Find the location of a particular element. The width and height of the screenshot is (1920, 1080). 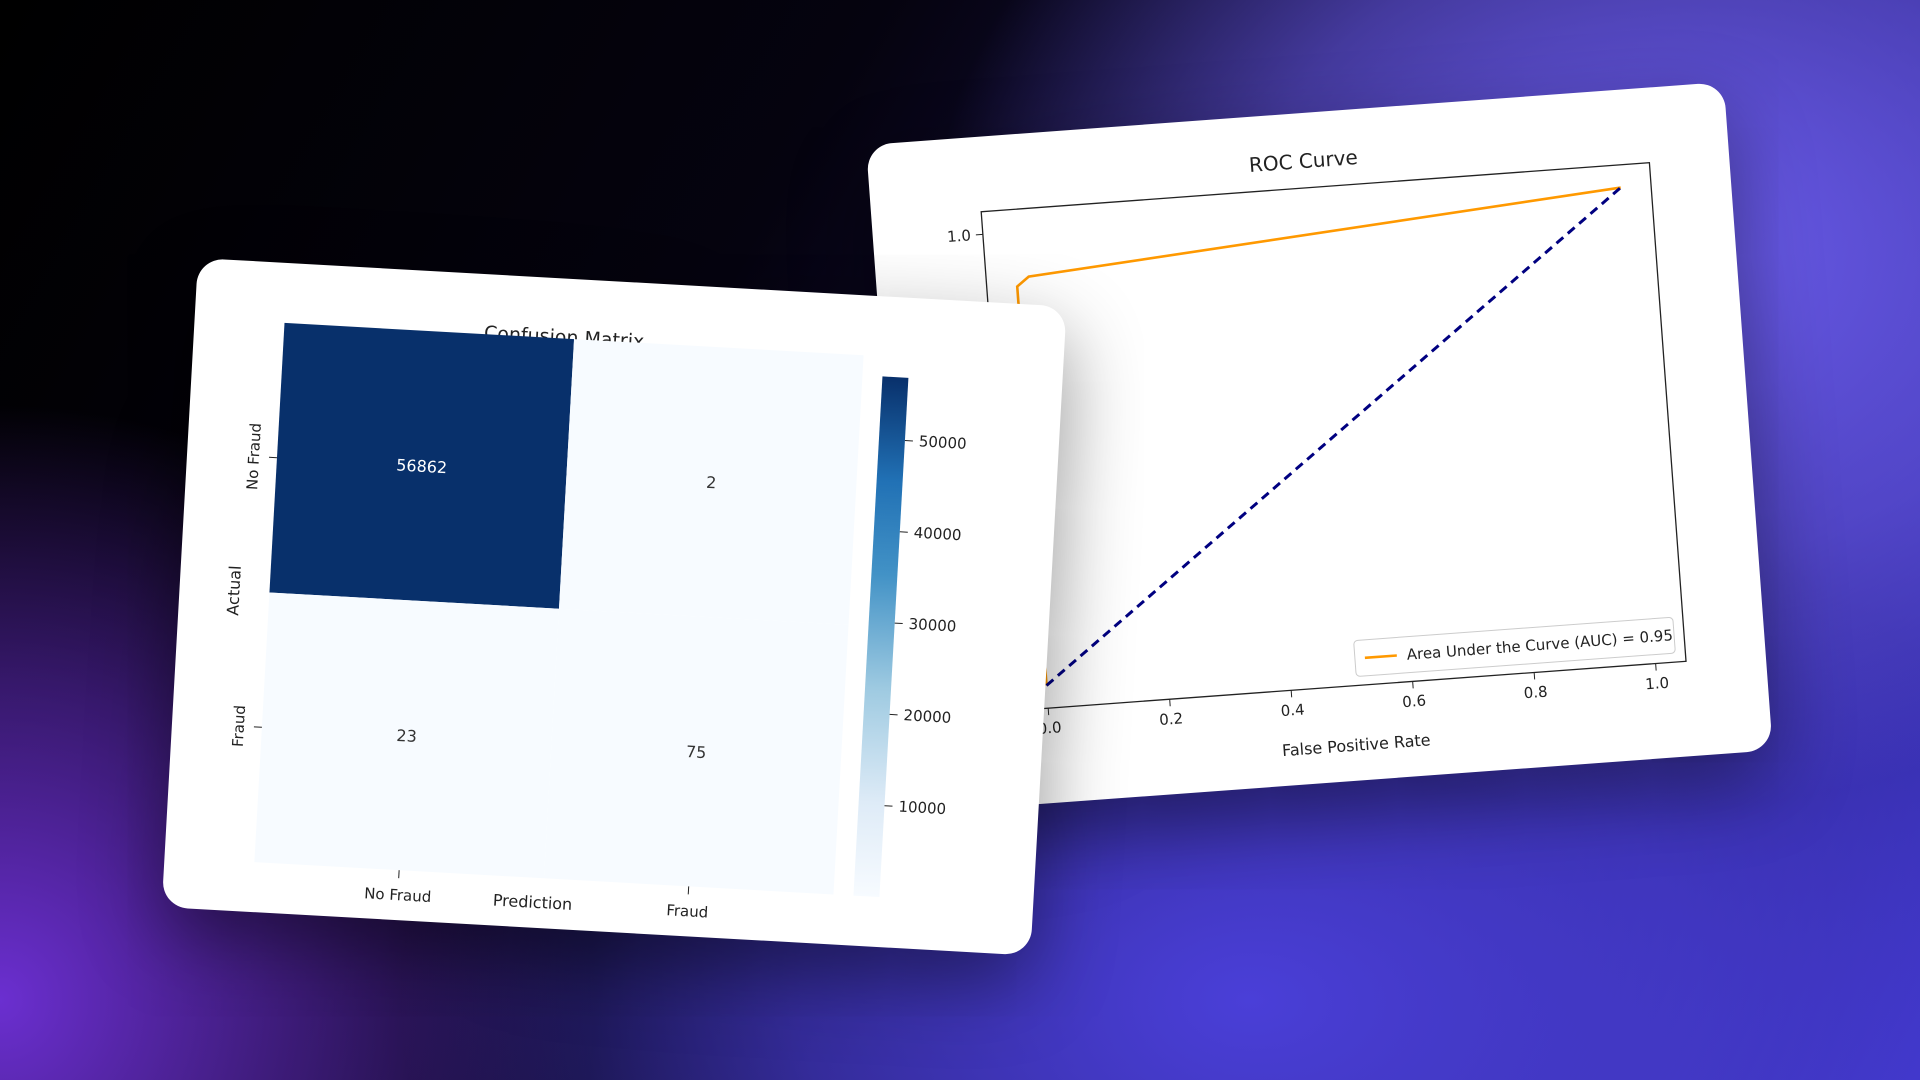

diagonal-reference-line is located at coordinates (1333, 436).